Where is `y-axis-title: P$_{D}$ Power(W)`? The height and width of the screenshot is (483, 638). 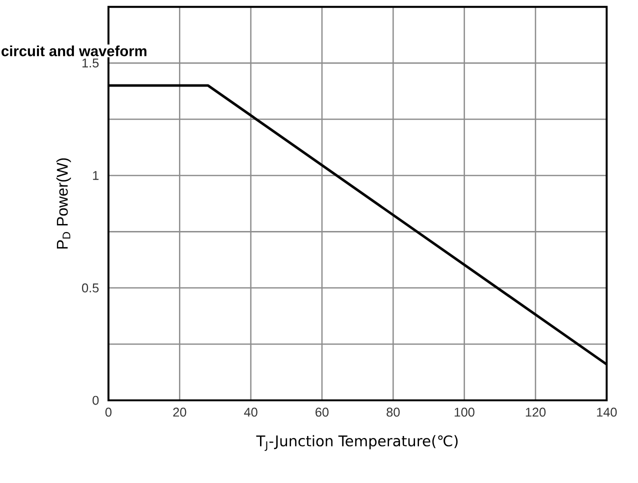 y-axis-title: P$_{D}$ Power(W) is located at coordinates (63, 203).